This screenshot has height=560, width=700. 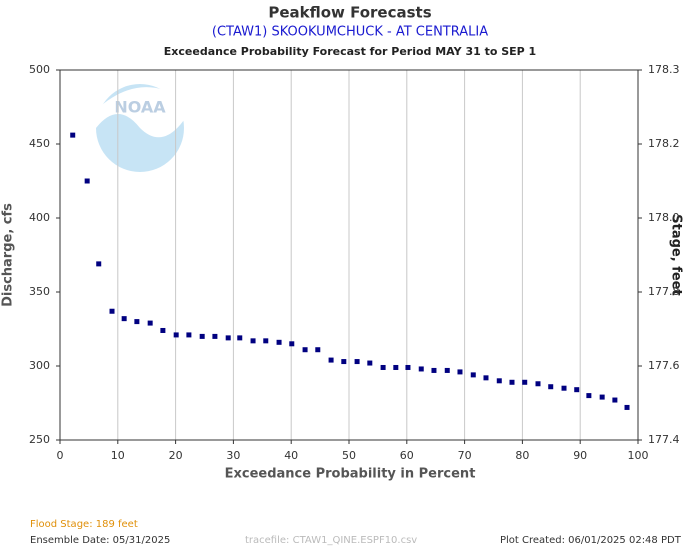 I want to click on y-tick-label: 400, so click(x=39, y=217).